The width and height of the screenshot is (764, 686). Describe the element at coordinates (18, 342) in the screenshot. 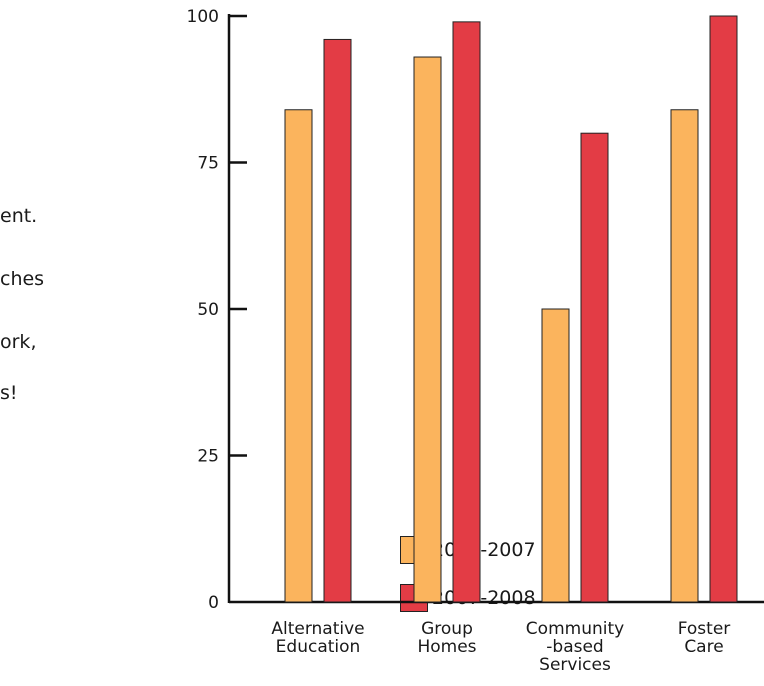

I see `side-text-line: ork,` at that location.